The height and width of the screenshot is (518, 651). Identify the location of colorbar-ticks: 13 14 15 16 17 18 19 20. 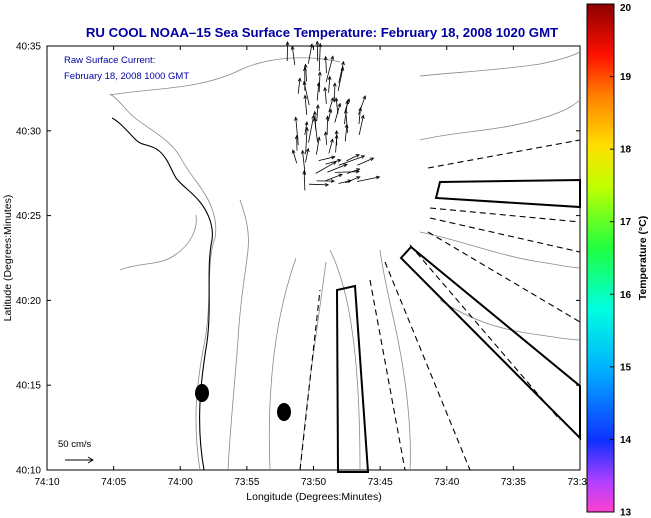
(621, 260).